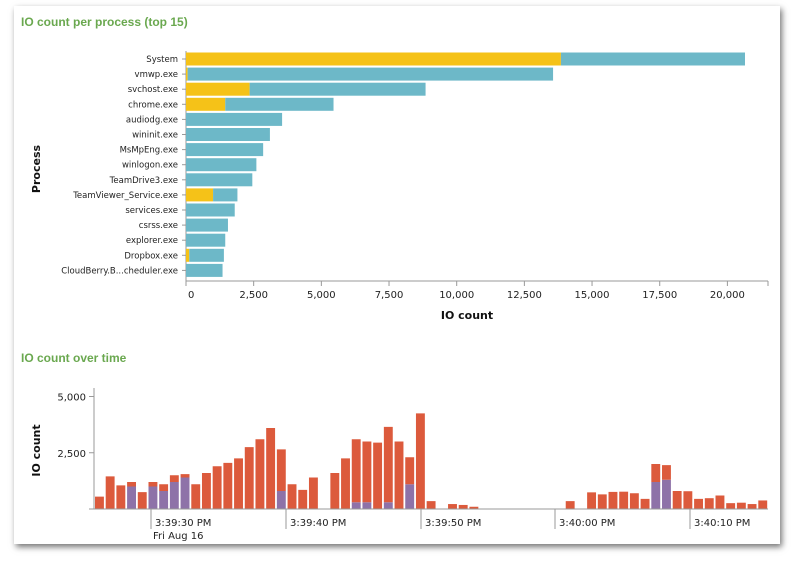  I want to click on x-tick-label: 2,500, so click(253, 295).